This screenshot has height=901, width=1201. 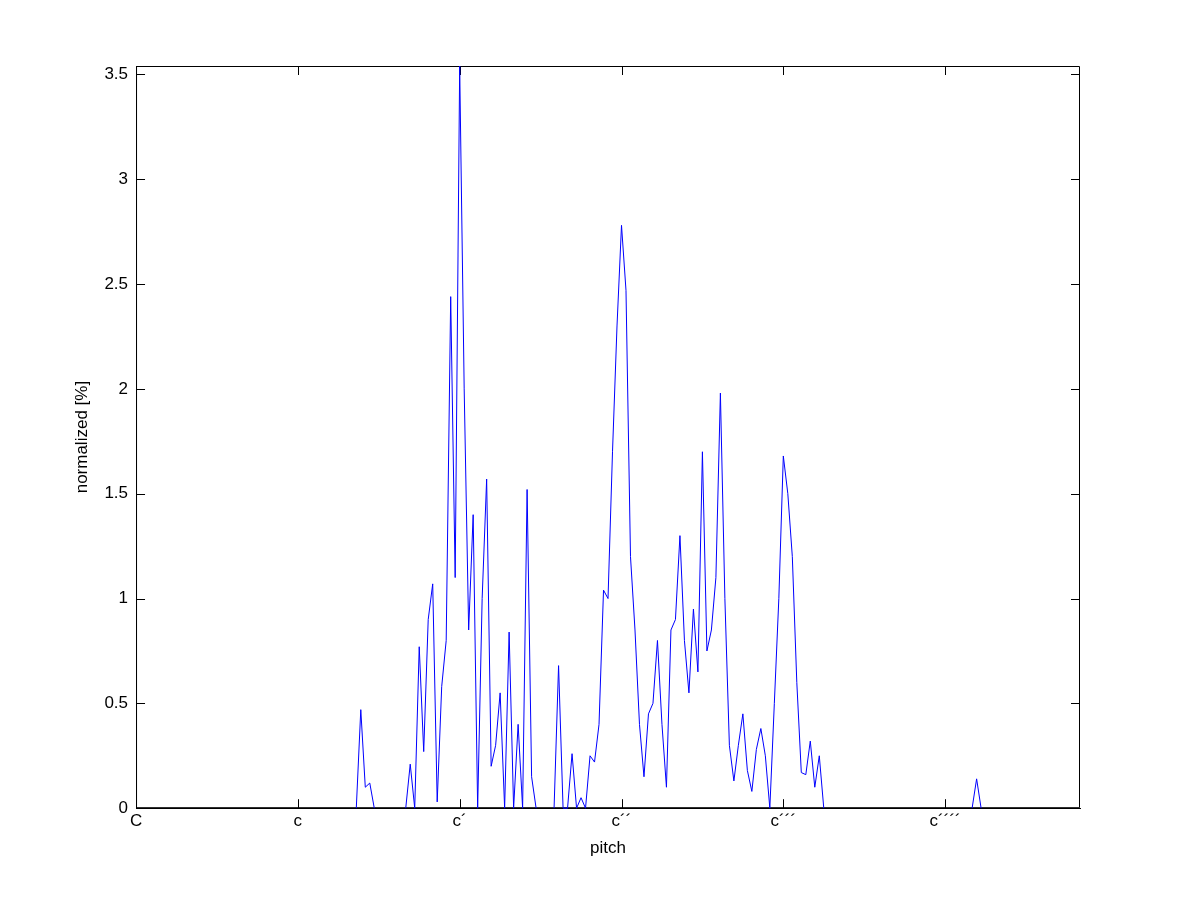 I want to click on y-axis-title: normalized [%], so click(x=81, y=437).